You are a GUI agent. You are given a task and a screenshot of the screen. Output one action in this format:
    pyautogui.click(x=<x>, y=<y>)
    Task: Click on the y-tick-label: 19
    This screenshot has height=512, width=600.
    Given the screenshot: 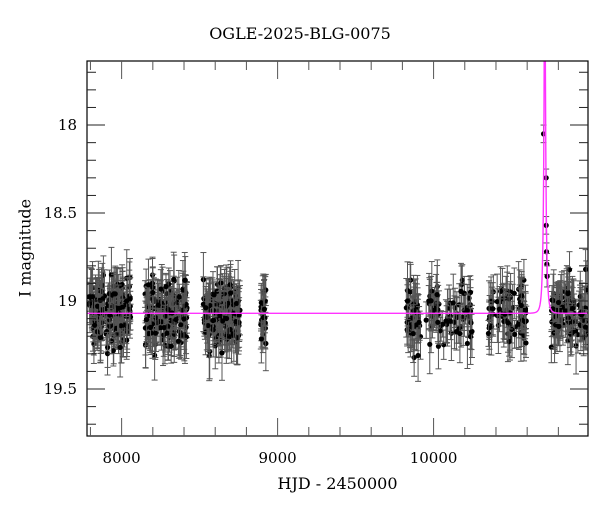 What is the action you would take?
    pyautogui.click(x=67, y=301)
    